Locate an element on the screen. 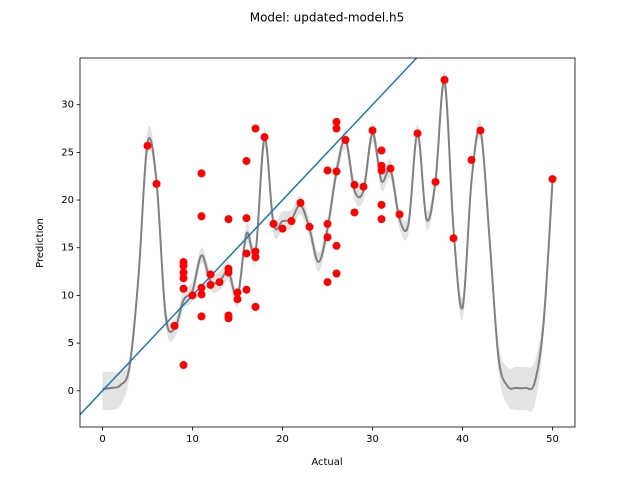 Image resolution: width=640 pixels, height=480 pixels. x-tick-label: 40 is located at coordinates (462, 439).